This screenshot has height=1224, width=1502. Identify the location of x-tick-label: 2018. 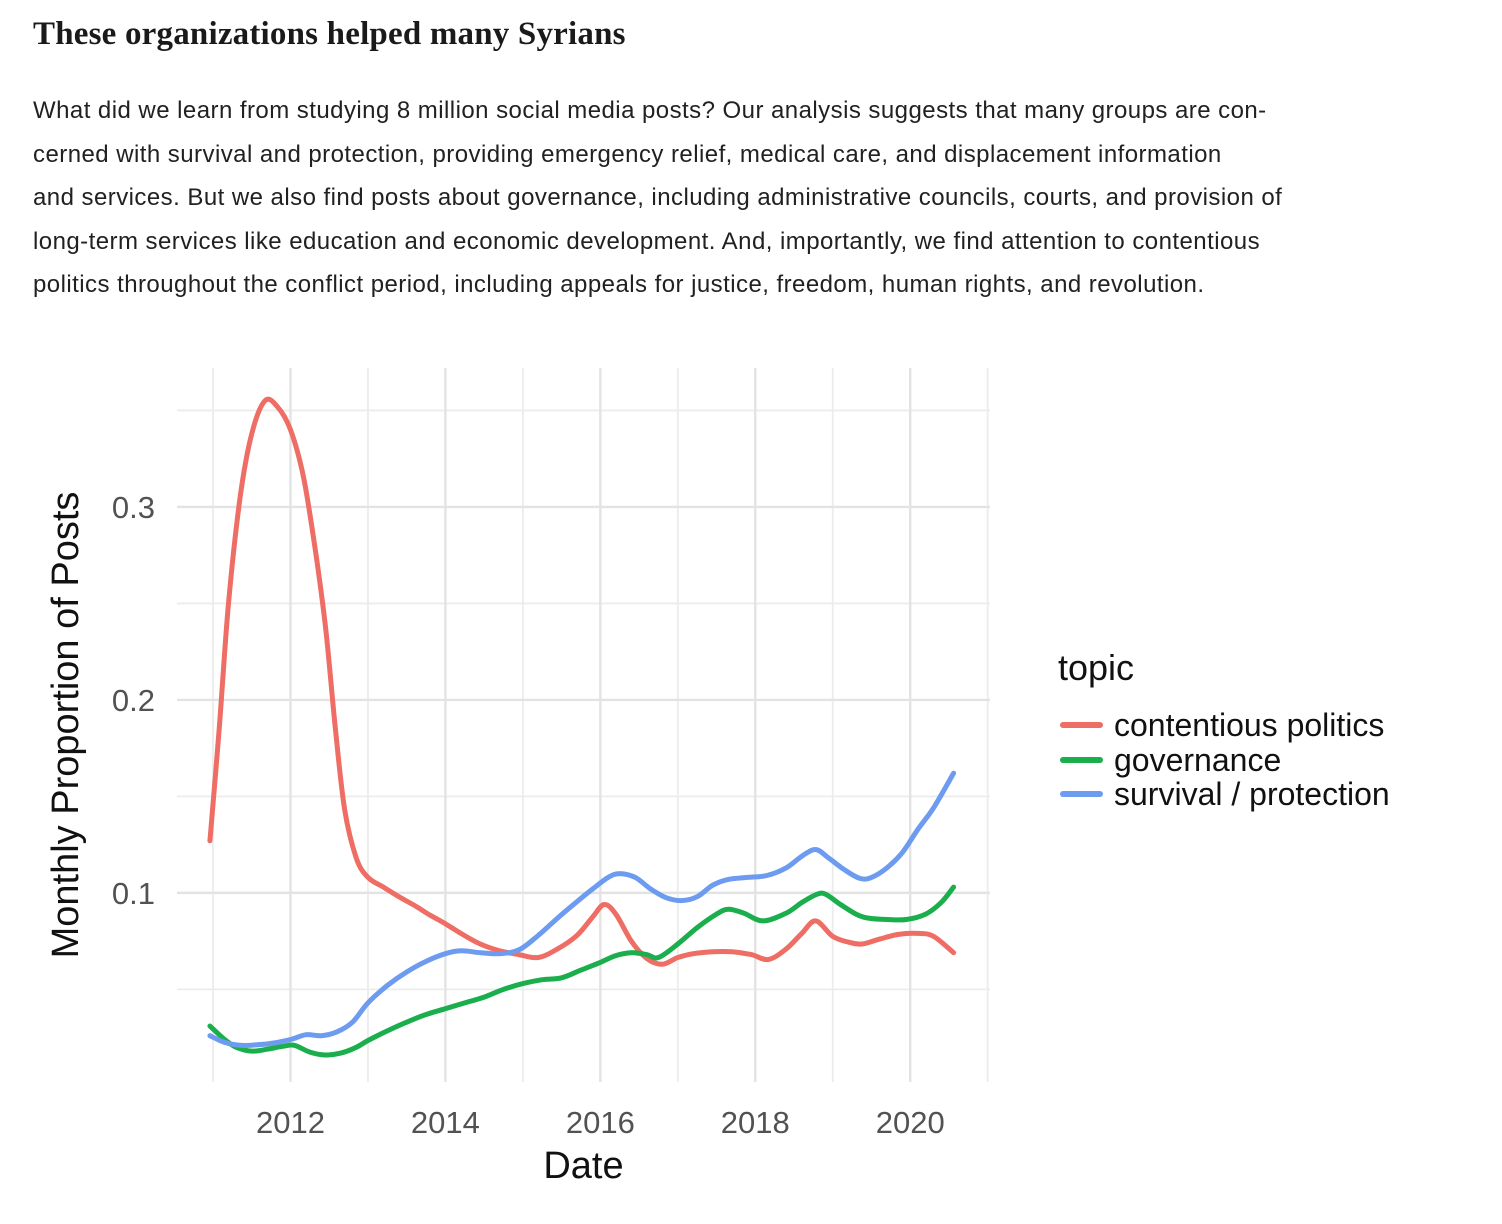
(755, 1122).